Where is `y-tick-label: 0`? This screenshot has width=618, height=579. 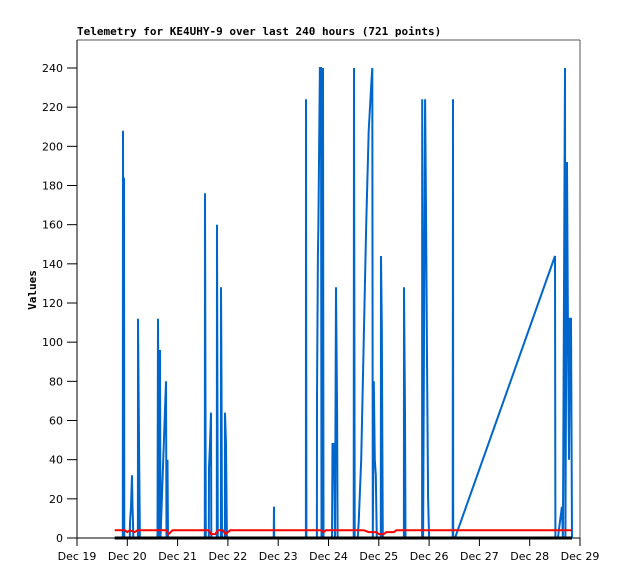 y-tick-label: 0 is located at coordinates (59, 538).